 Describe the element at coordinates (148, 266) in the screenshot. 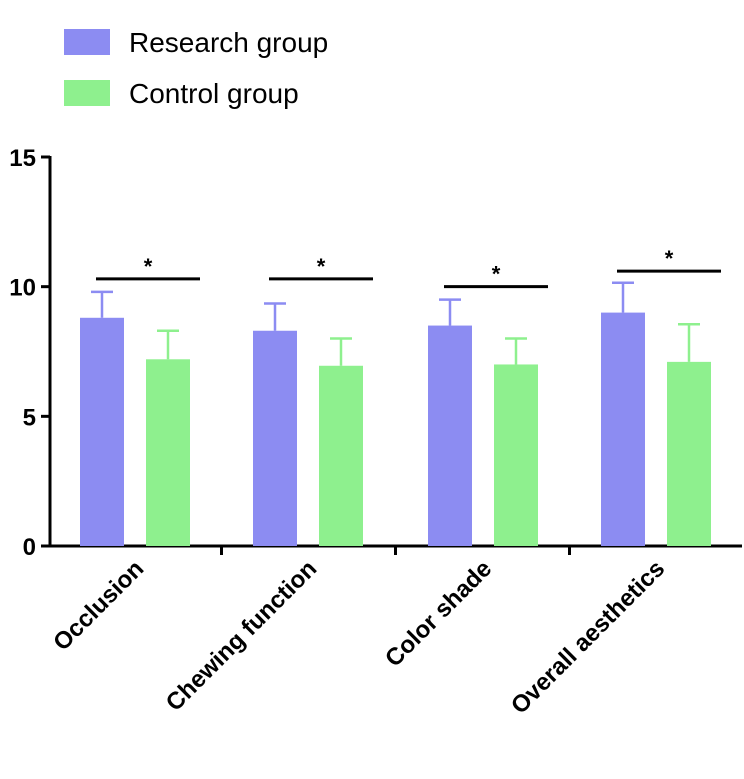

I see `sig-star-0: *` at that location.